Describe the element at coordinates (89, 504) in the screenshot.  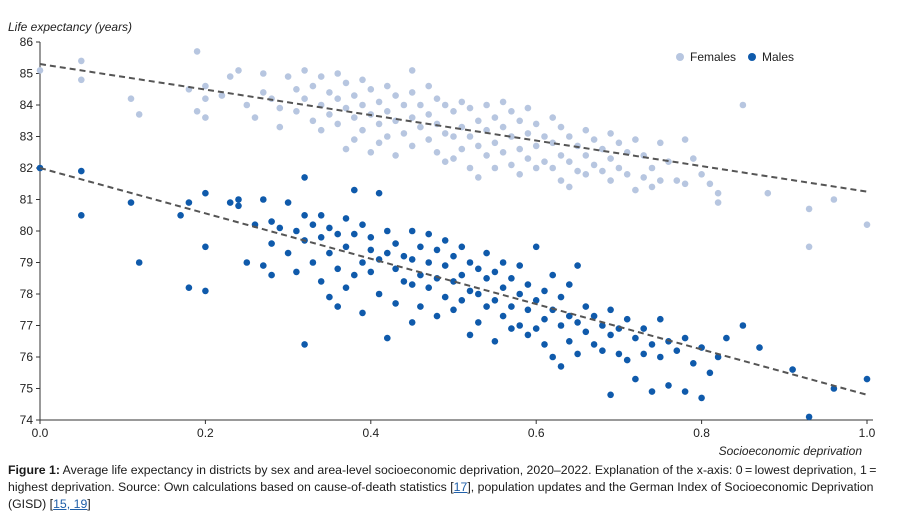
I see `caption-text-3: ]` at that location.